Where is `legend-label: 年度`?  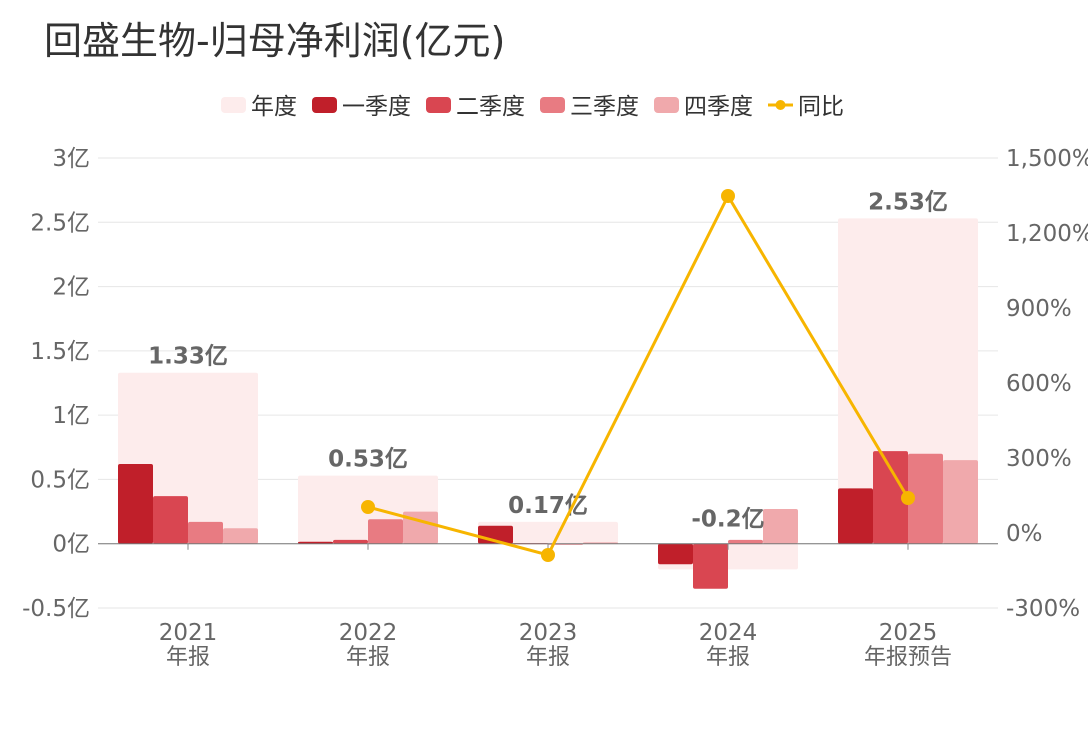 legend-label: 年度 is located at coordinates (274, 107).